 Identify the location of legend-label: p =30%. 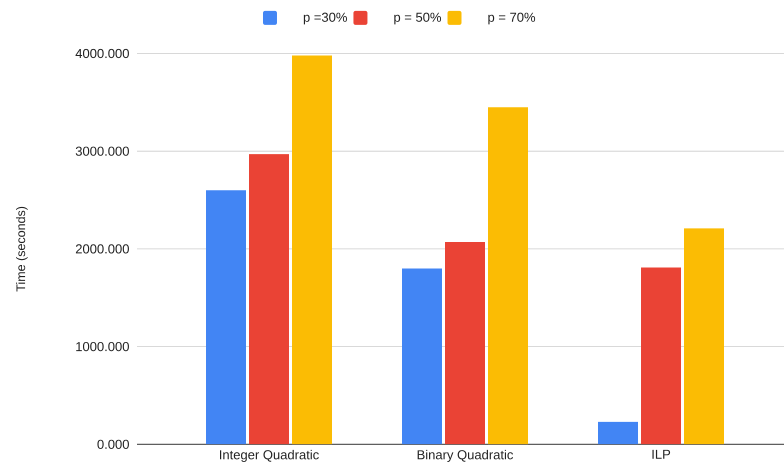
(325, 18).